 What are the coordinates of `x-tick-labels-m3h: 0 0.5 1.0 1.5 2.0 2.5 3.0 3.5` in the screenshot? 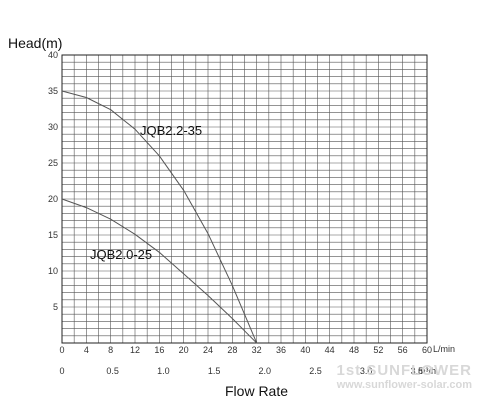 It's located at (241, 371).